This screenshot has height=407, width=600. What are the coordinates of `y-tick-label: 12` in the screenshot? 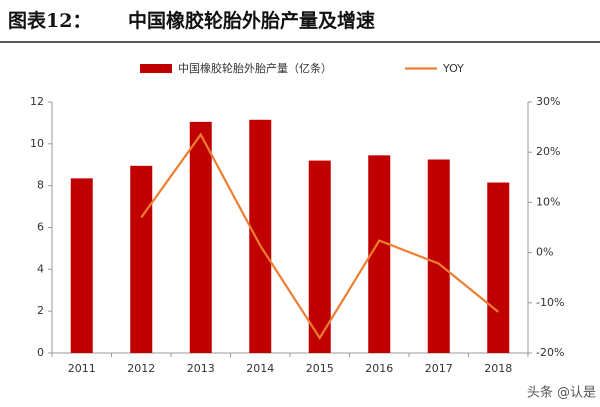 It's located at (37, 101).